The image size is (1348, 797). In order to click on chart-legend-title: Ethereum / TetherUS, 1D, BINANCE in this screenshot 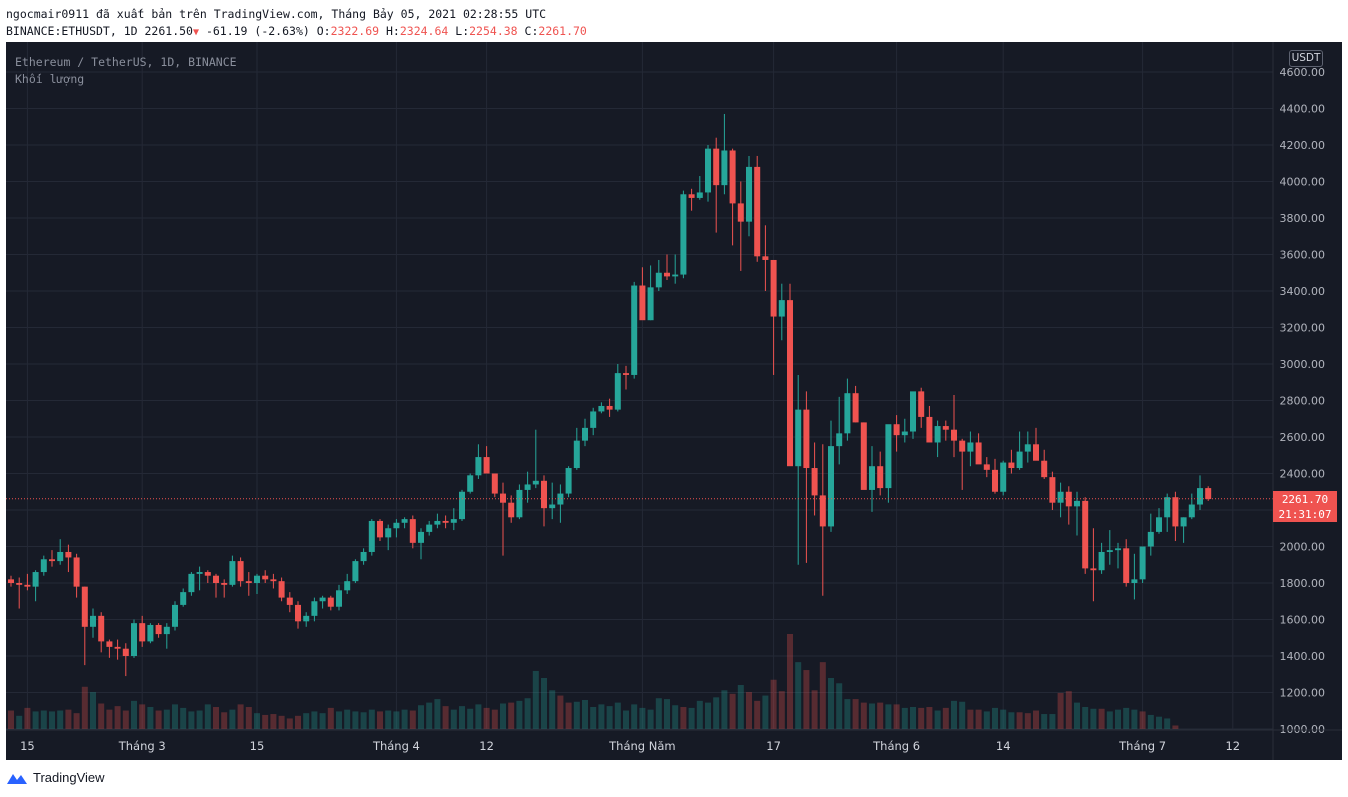, I will do `click(126, 62)`.